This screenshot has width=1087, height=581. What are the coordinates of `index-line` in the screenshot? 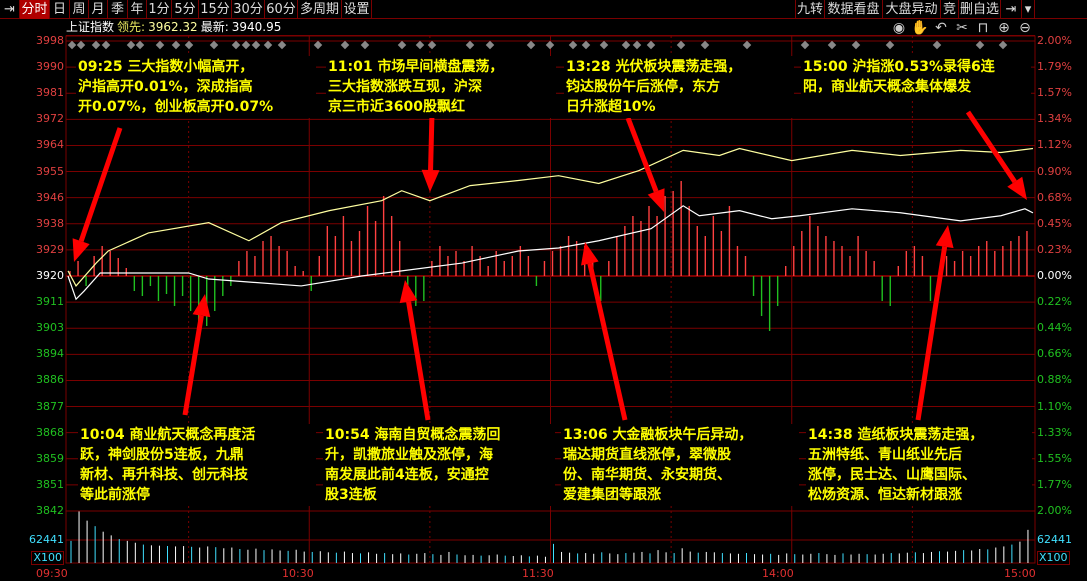 It's located at (550, 253).